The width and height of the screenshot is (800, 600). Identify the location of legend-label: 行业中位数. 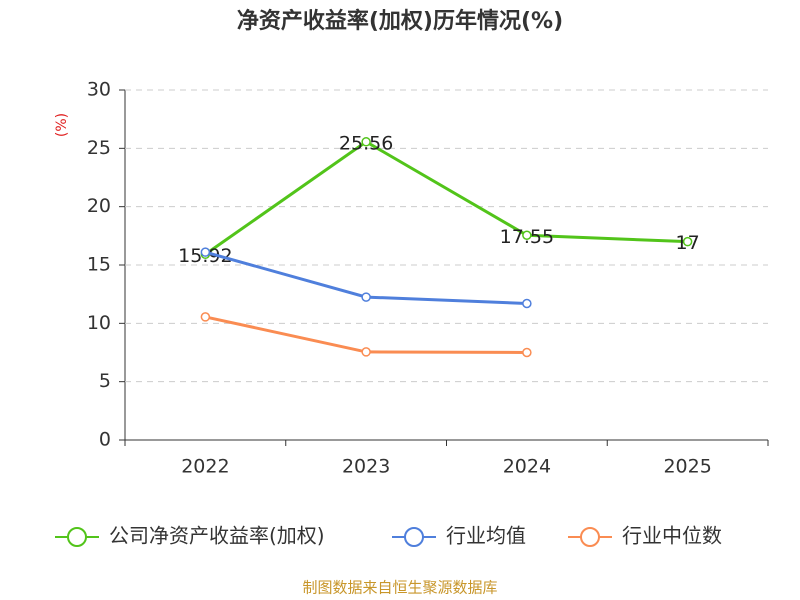
(672, 536).